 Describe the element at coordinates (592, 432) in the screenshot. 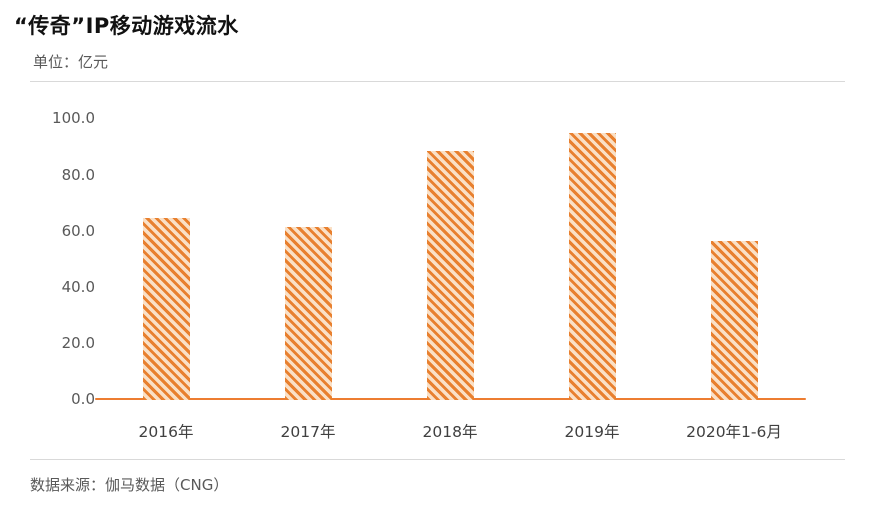

I see `x-tick-label: 2019年` at that location.